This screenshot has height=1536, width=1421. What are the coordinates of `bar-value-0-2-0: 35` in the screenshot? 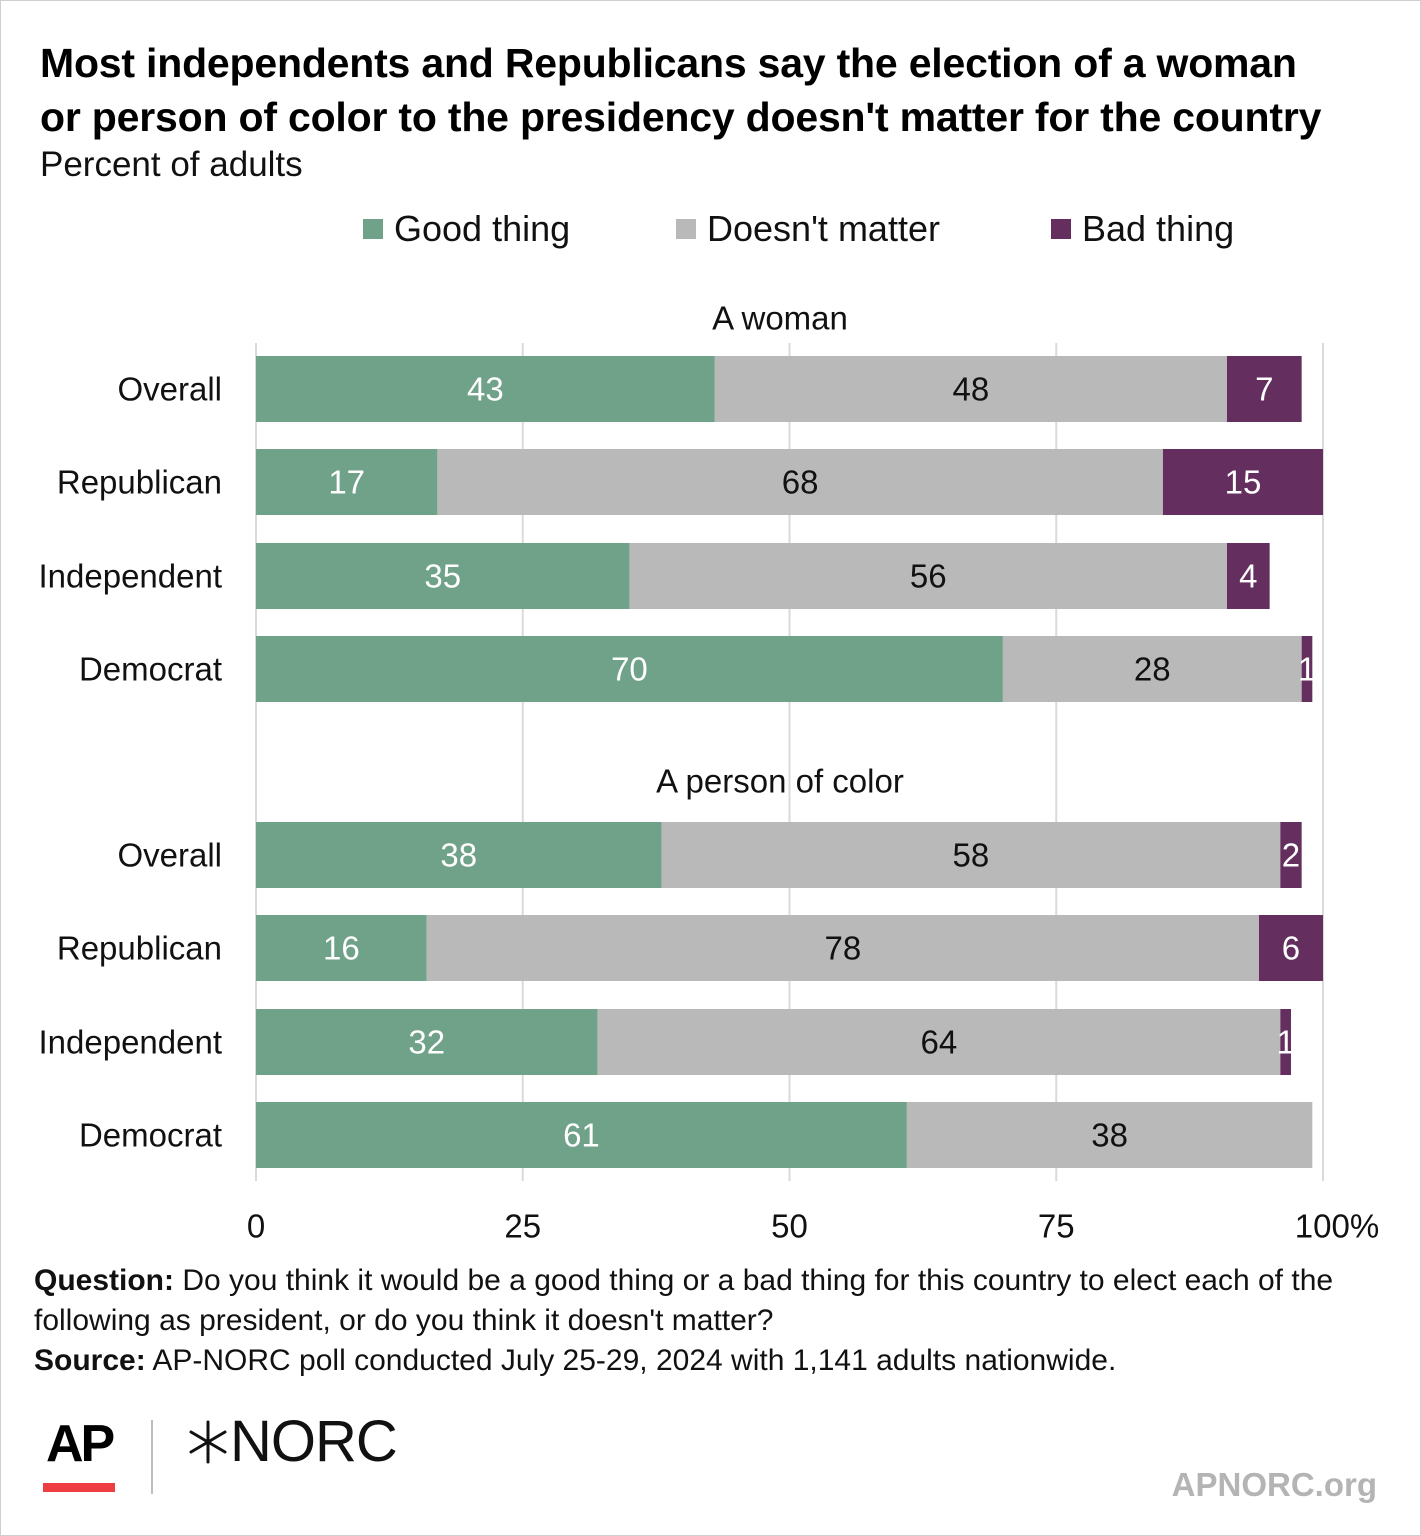 It's located at (442, 576).